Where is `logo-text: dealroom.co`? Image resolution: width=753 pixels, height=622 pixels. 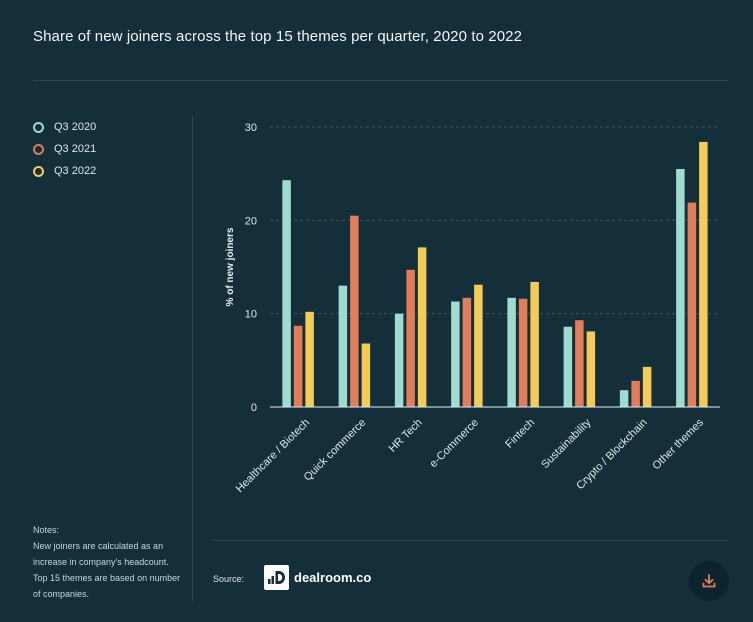 logo-text: dealroom.co is located at coordinates (333, 577).